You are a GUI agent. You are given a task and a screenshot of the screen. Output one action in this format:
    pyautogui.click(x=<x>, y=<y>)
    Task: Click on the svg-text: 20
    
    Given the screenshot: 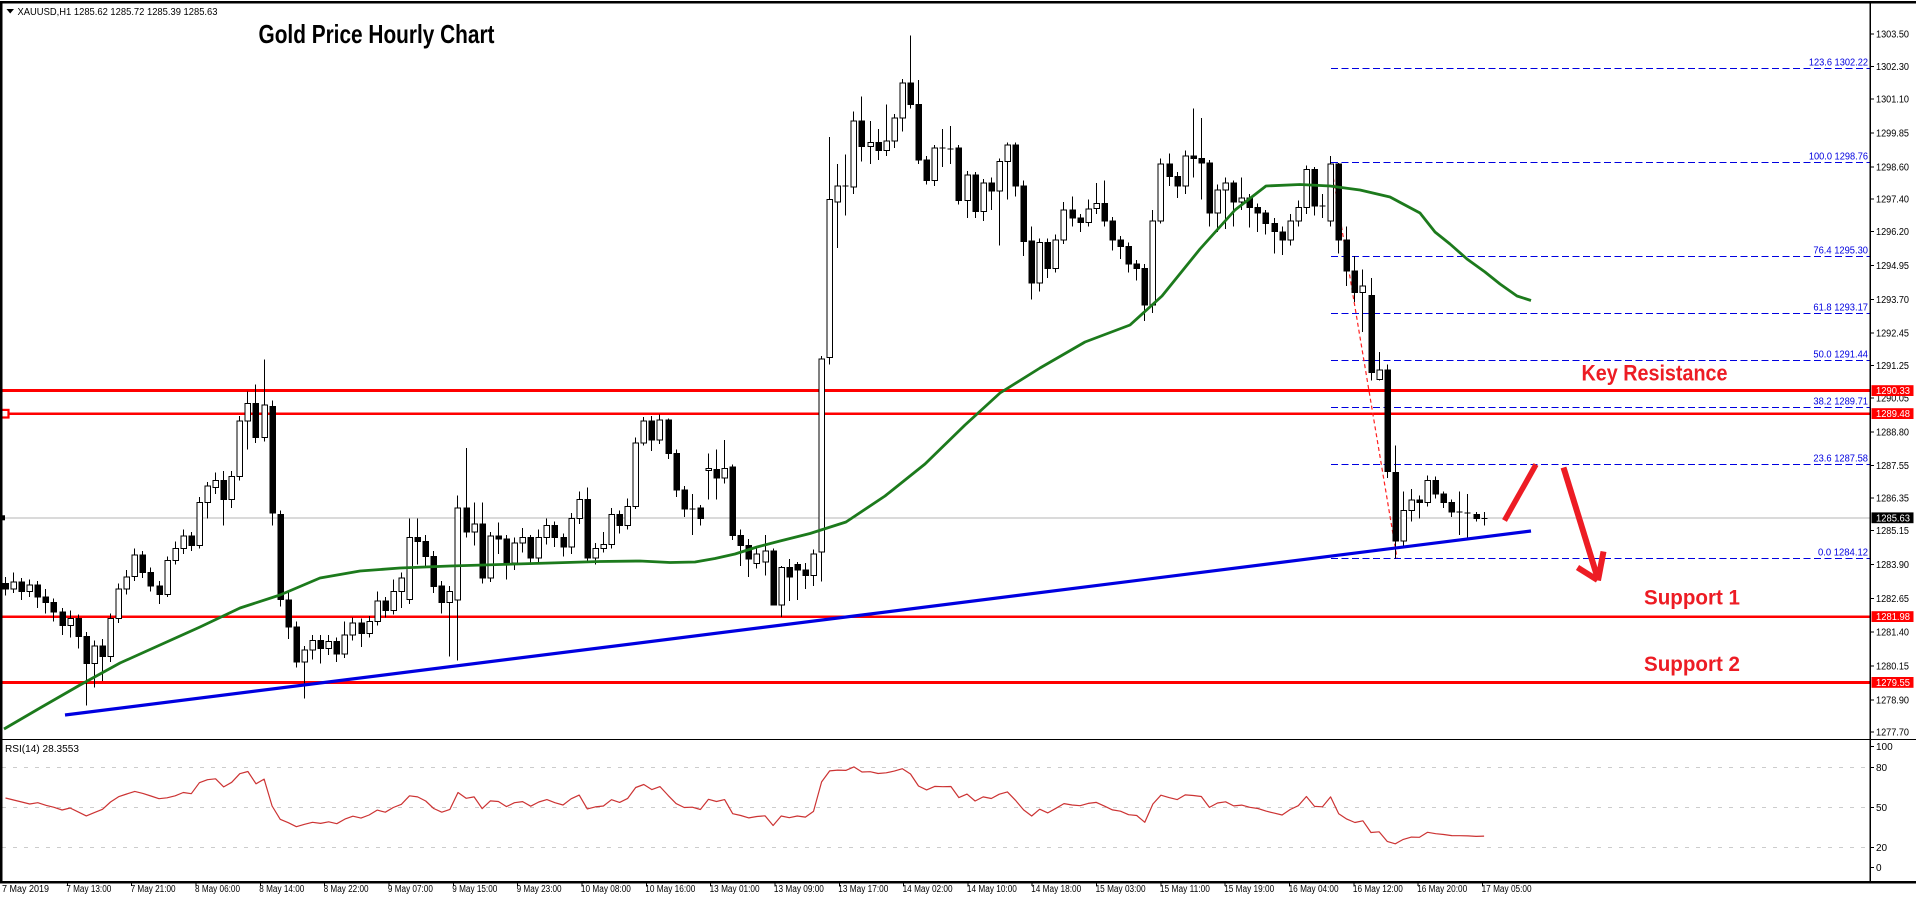 What is the action you would take?
    pyautogui.click(x=1882, y=848)
    